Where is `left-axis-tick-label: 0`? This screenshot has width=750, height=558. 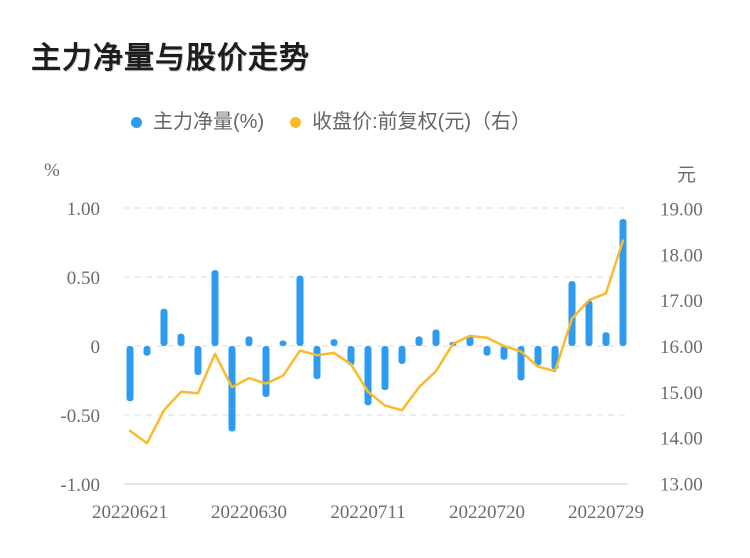 left-axis-tick-label: 0 is located at coordinates (96, 347).